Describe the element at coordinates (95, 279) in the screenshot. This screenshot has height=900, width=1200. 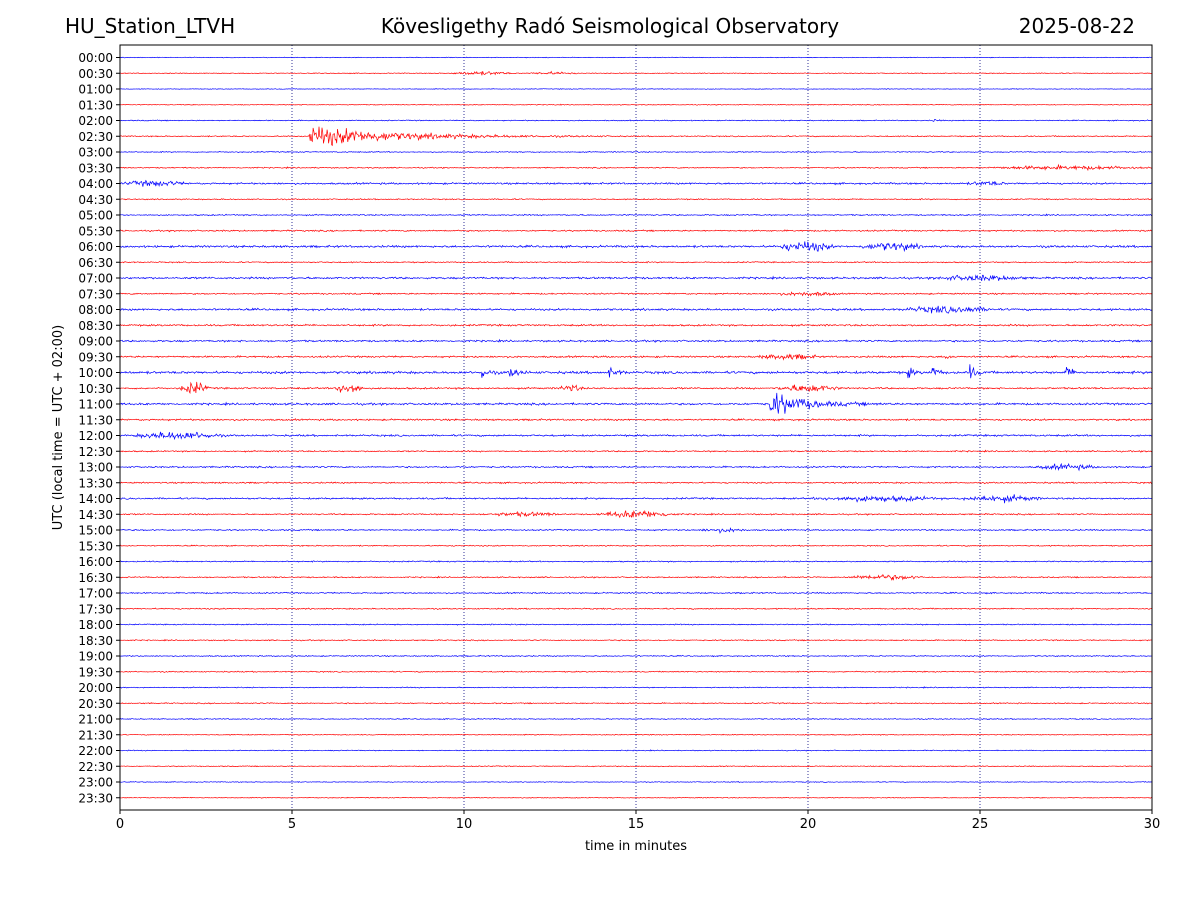
I see `y-tick-label: 07:00` at that location.